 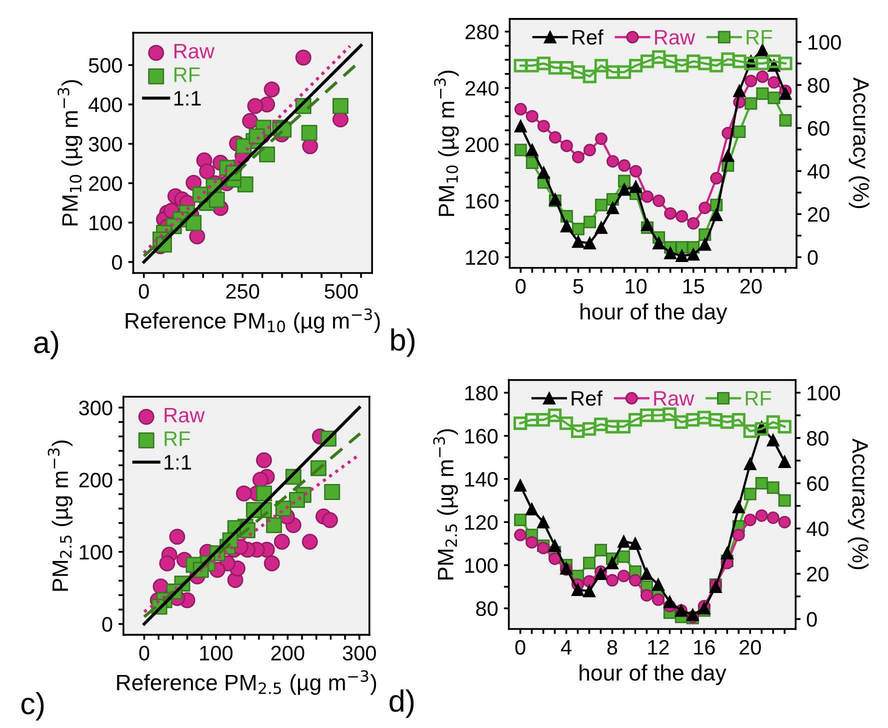 What do you see at coordinates (482, 32) in the screenshot?
I see `y-tick-label: 280` at bounding box center [482, 32].